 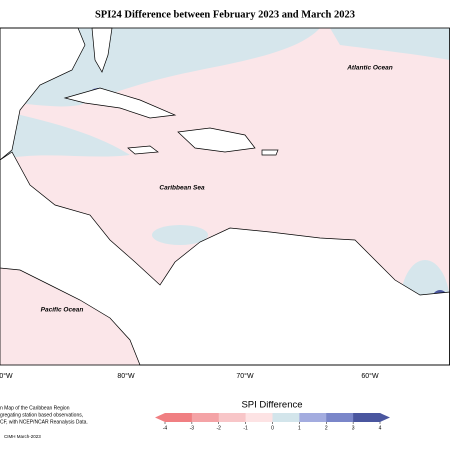 I want to click on legend-title: SPI Difference, so click(x=271, y=405).